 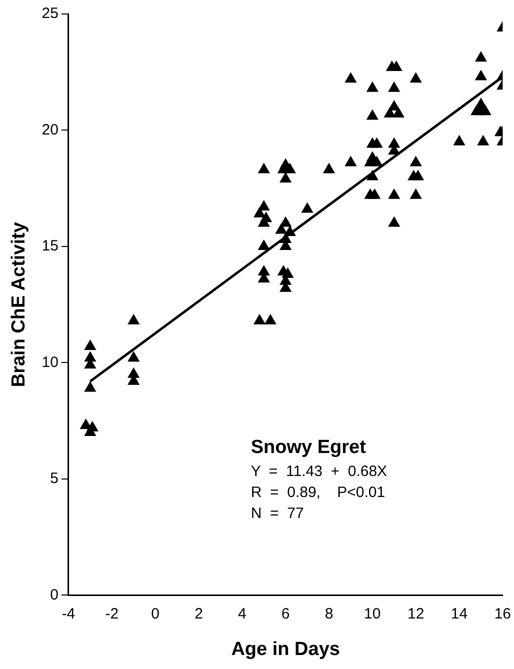 What do you see at coordinates (50, 246) in the screenshot?
I see `y-tick-label: 15` at bounding box center [50, 246].